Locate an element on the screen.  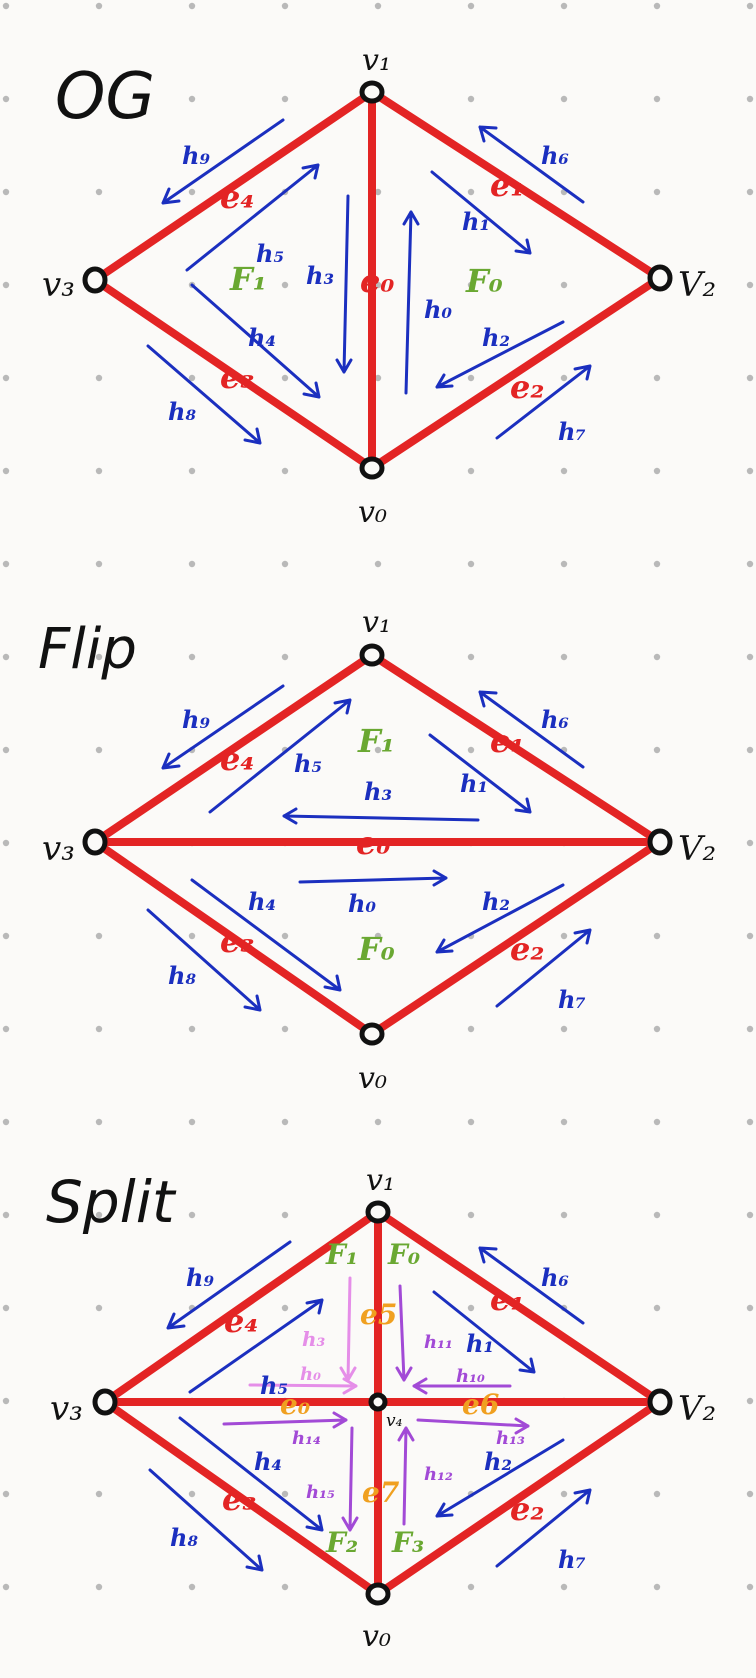
halfedge-arrow-h13 is located at coordinates (473, 1426).